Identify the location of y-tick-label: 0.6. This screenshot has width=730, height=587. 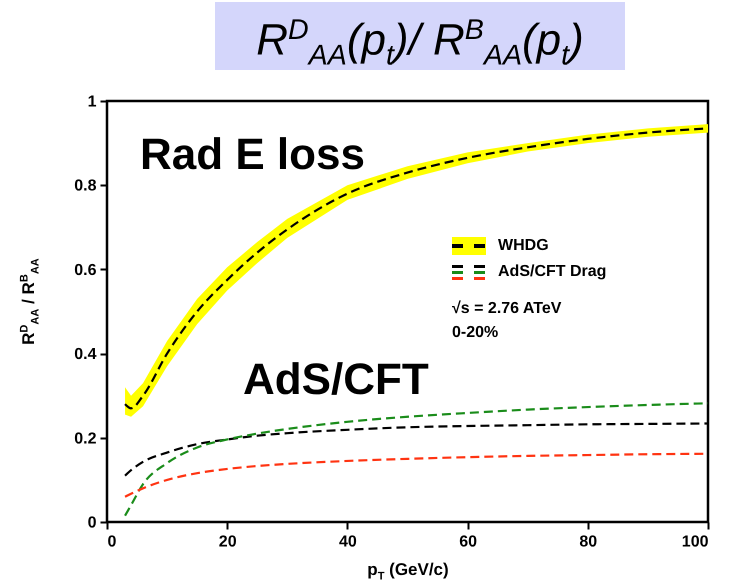
(85, 270).